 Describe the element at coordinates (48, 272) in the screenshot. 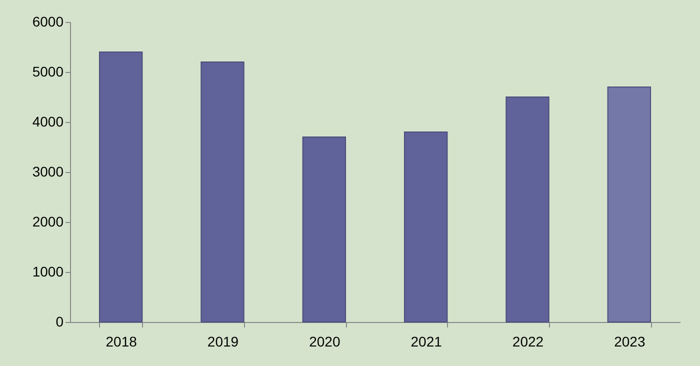

I see `y-tick-label: 1000` at that location.